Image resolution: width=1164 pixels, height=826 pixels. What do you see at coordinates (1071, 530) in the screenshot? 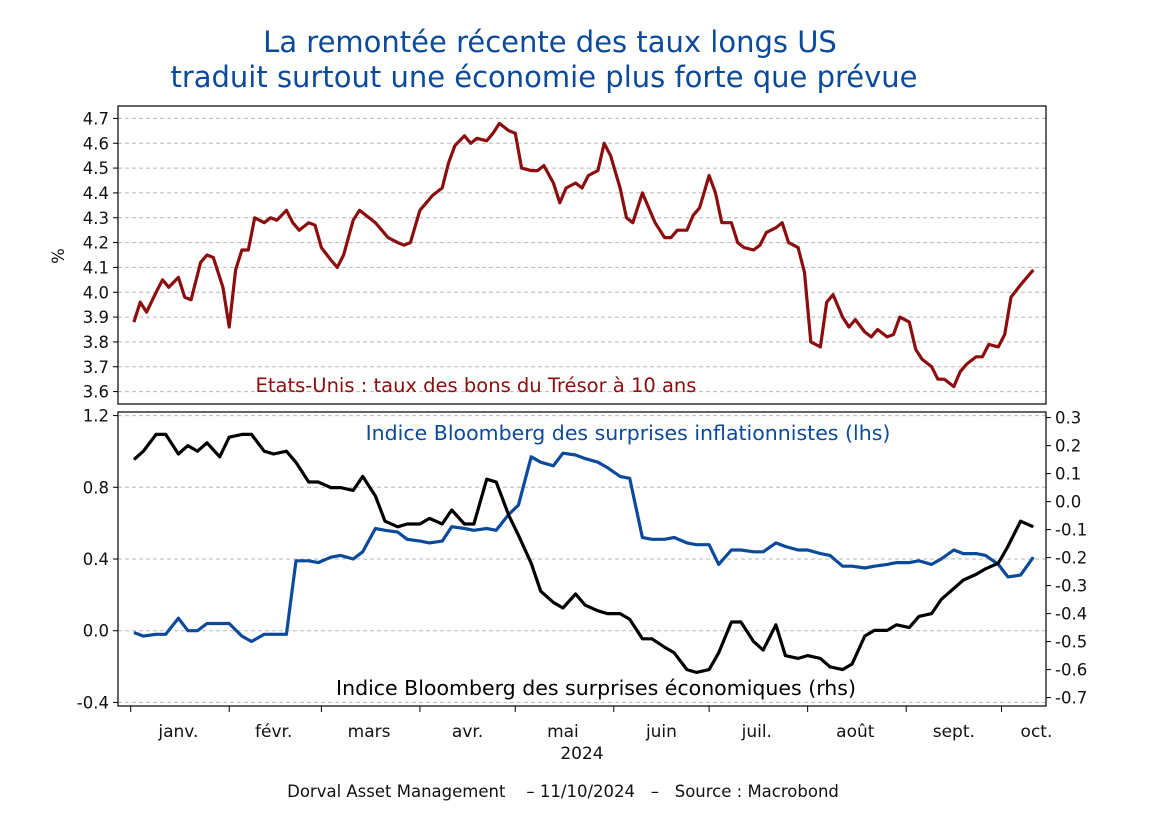
I see `bottom-right-y-tick-label: -0.1` at bounding box center [1071, 530].